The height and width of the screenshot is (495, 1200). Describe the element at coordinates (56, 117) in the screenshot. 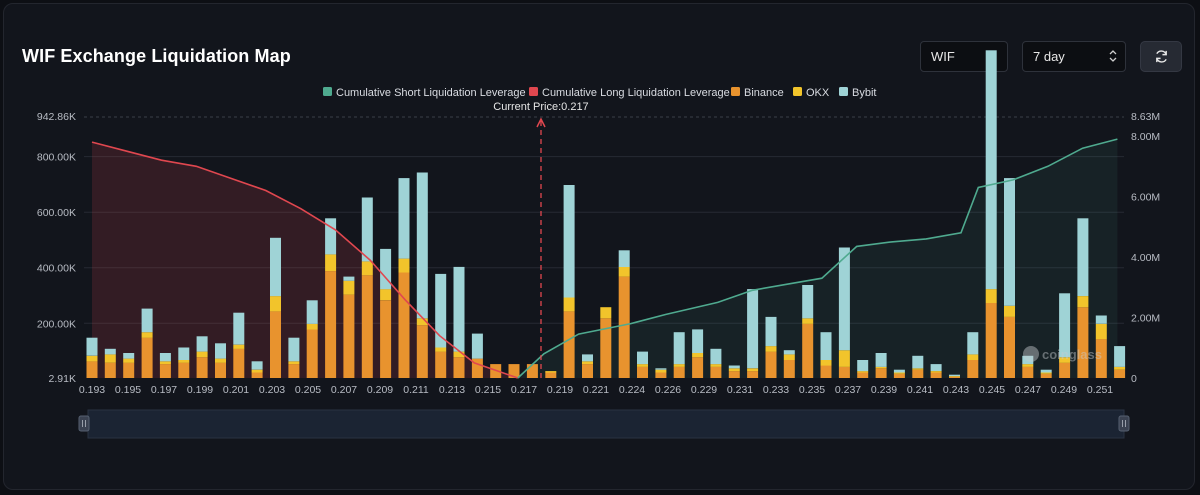

I see `y-left-max-label: 942.86K` at that location.